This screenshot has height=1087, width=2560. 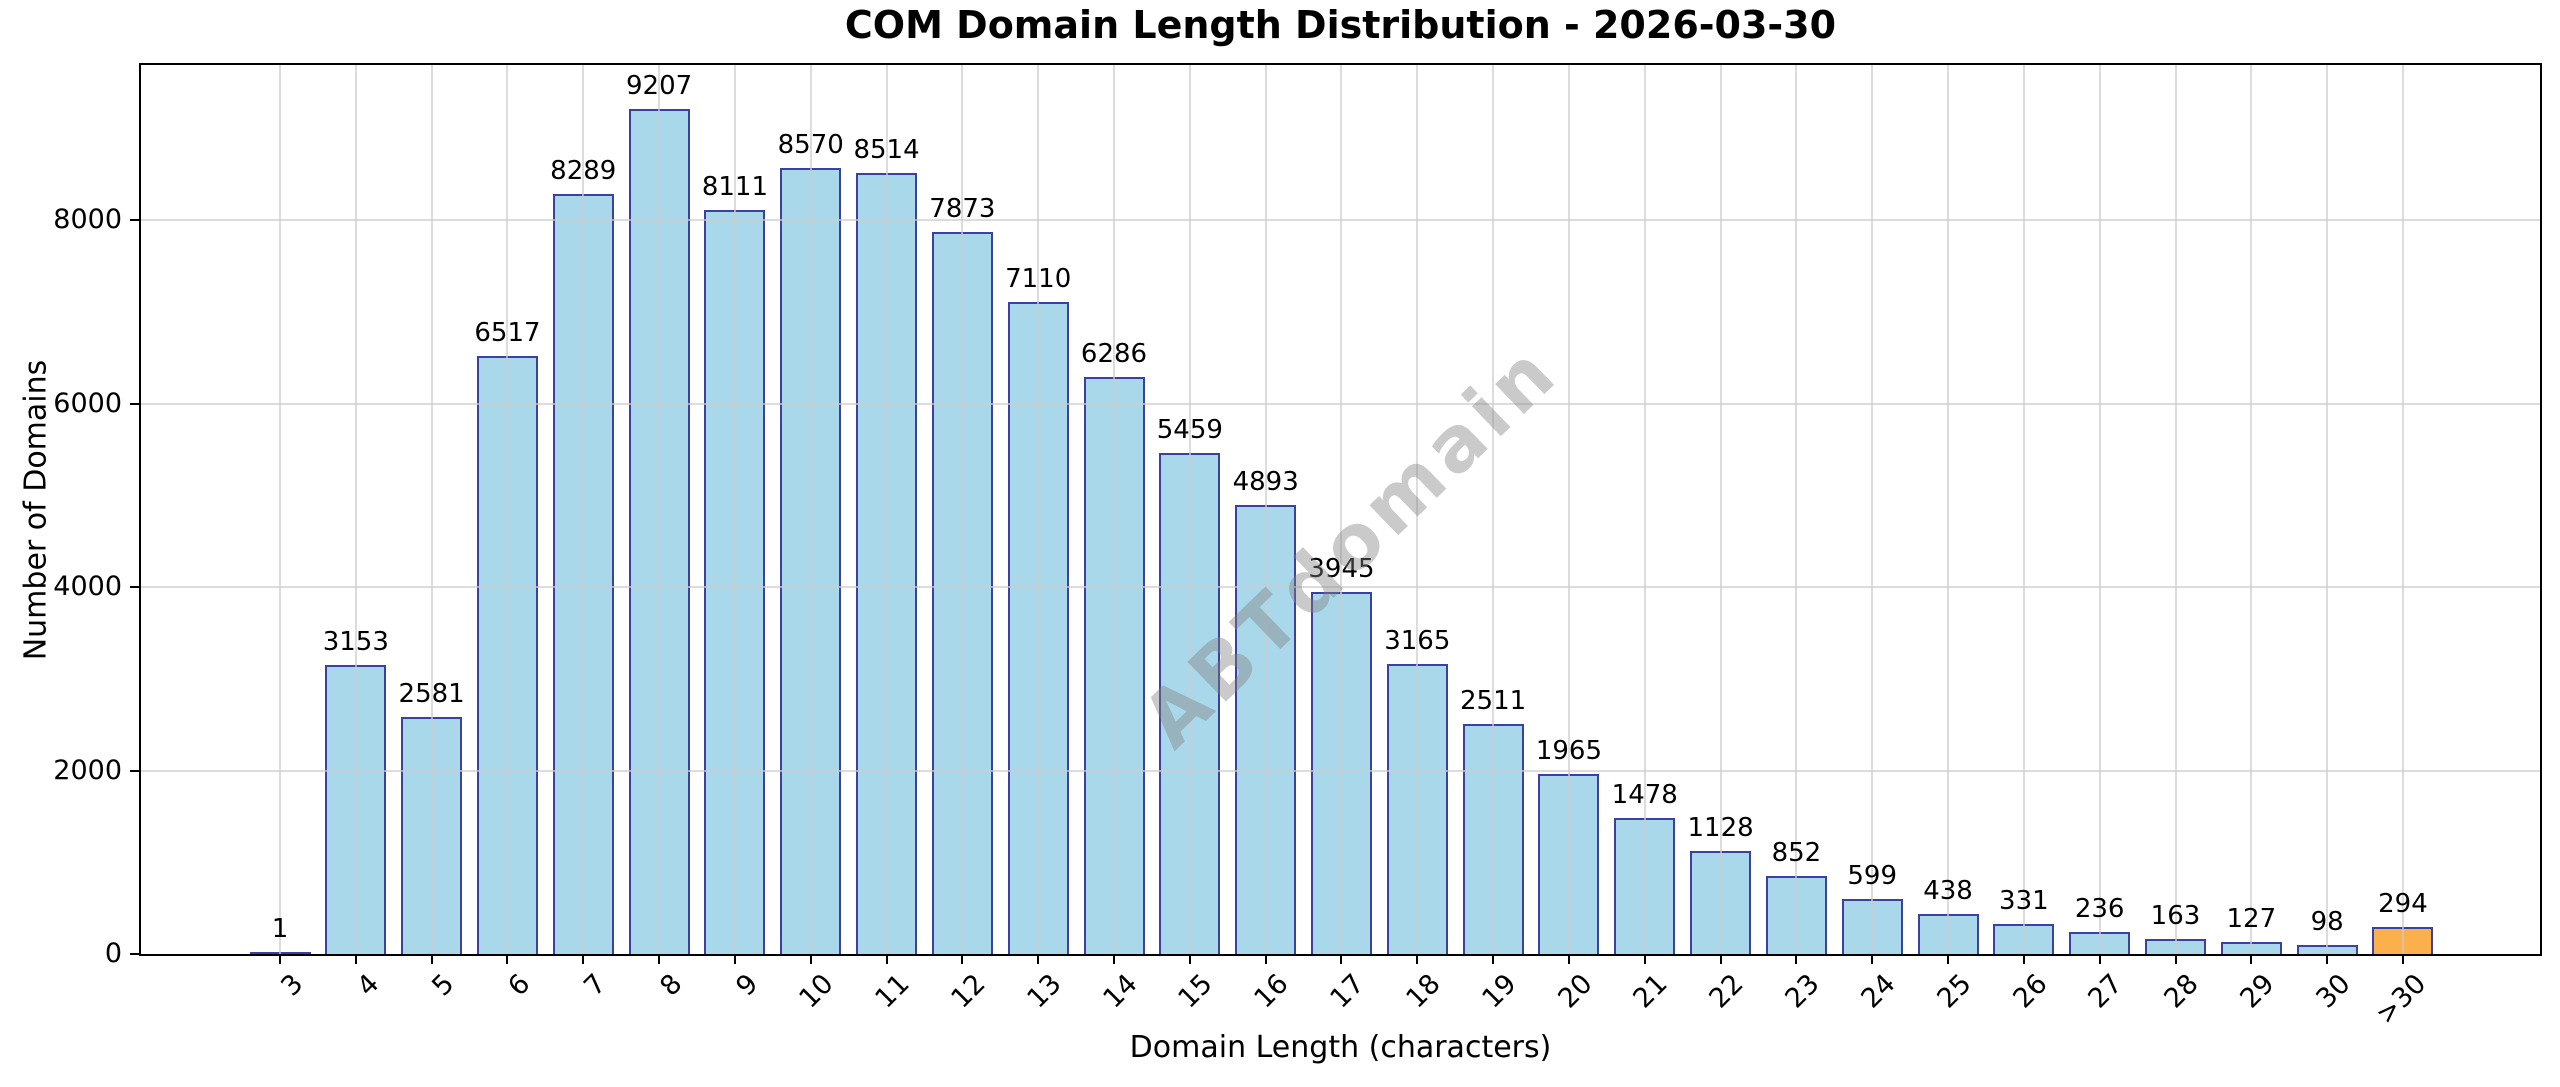 I want to click on bar-value-label: 3153, so click(x=355, y=642).